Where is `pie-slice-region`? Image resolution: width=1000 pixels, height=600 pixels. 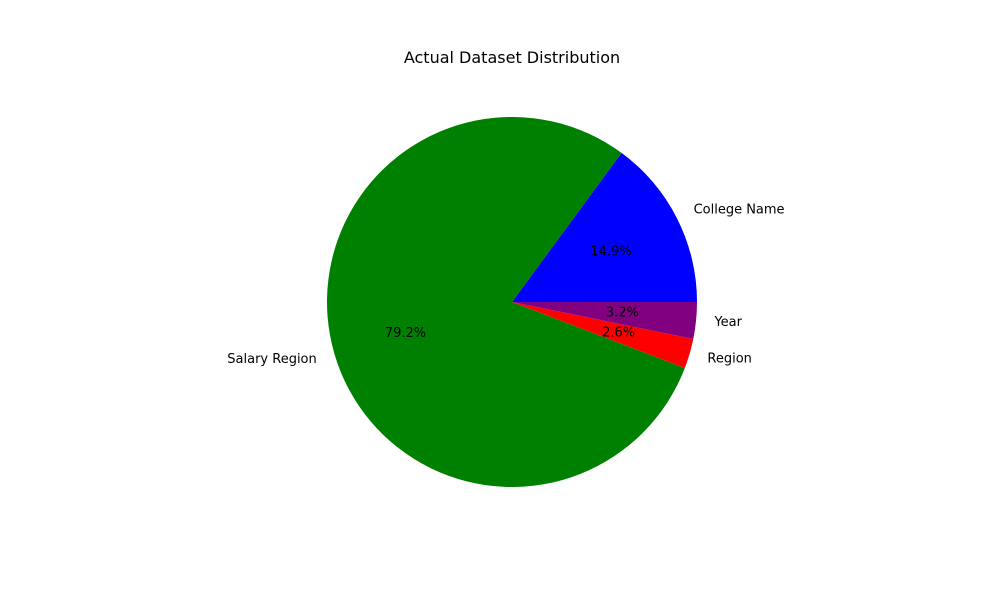 pie-slice-region is located at coordinates (603, 335).